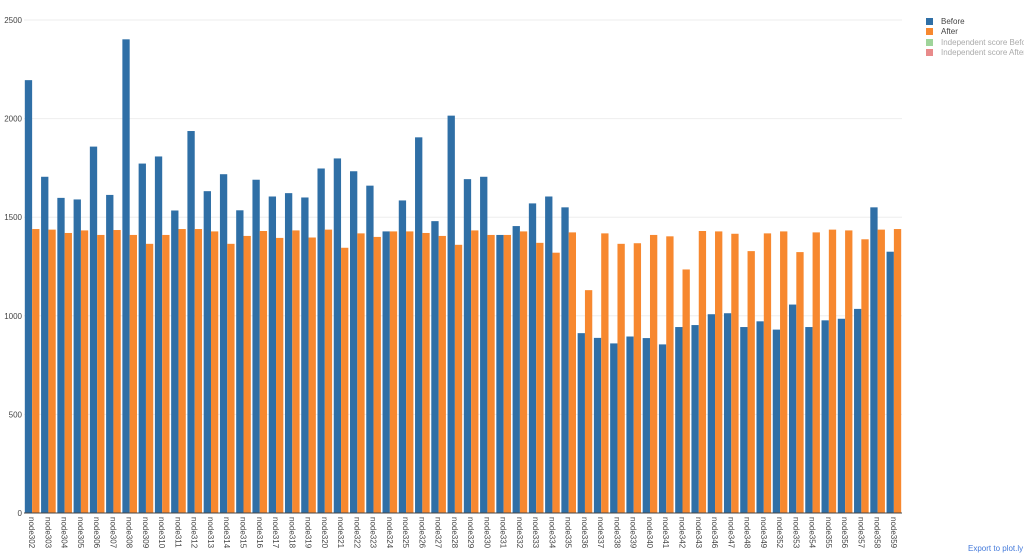 This screenshot has height=553, width=1024. Describe the element at coordinates (653, 373) in the screenshot. I see `bar-after-node340` at that location.